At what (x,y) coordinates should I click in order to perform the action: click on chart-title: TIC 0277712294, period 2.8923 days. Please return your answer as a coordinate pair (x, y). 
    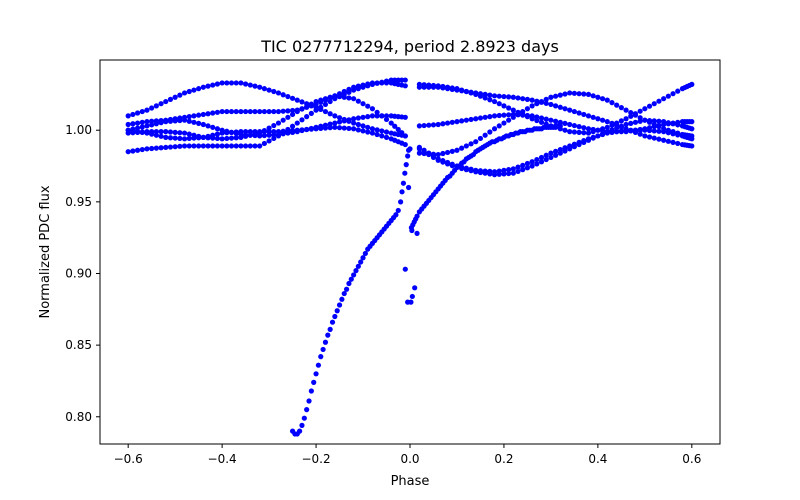
    Looking at the image, I should click on (409, 46).